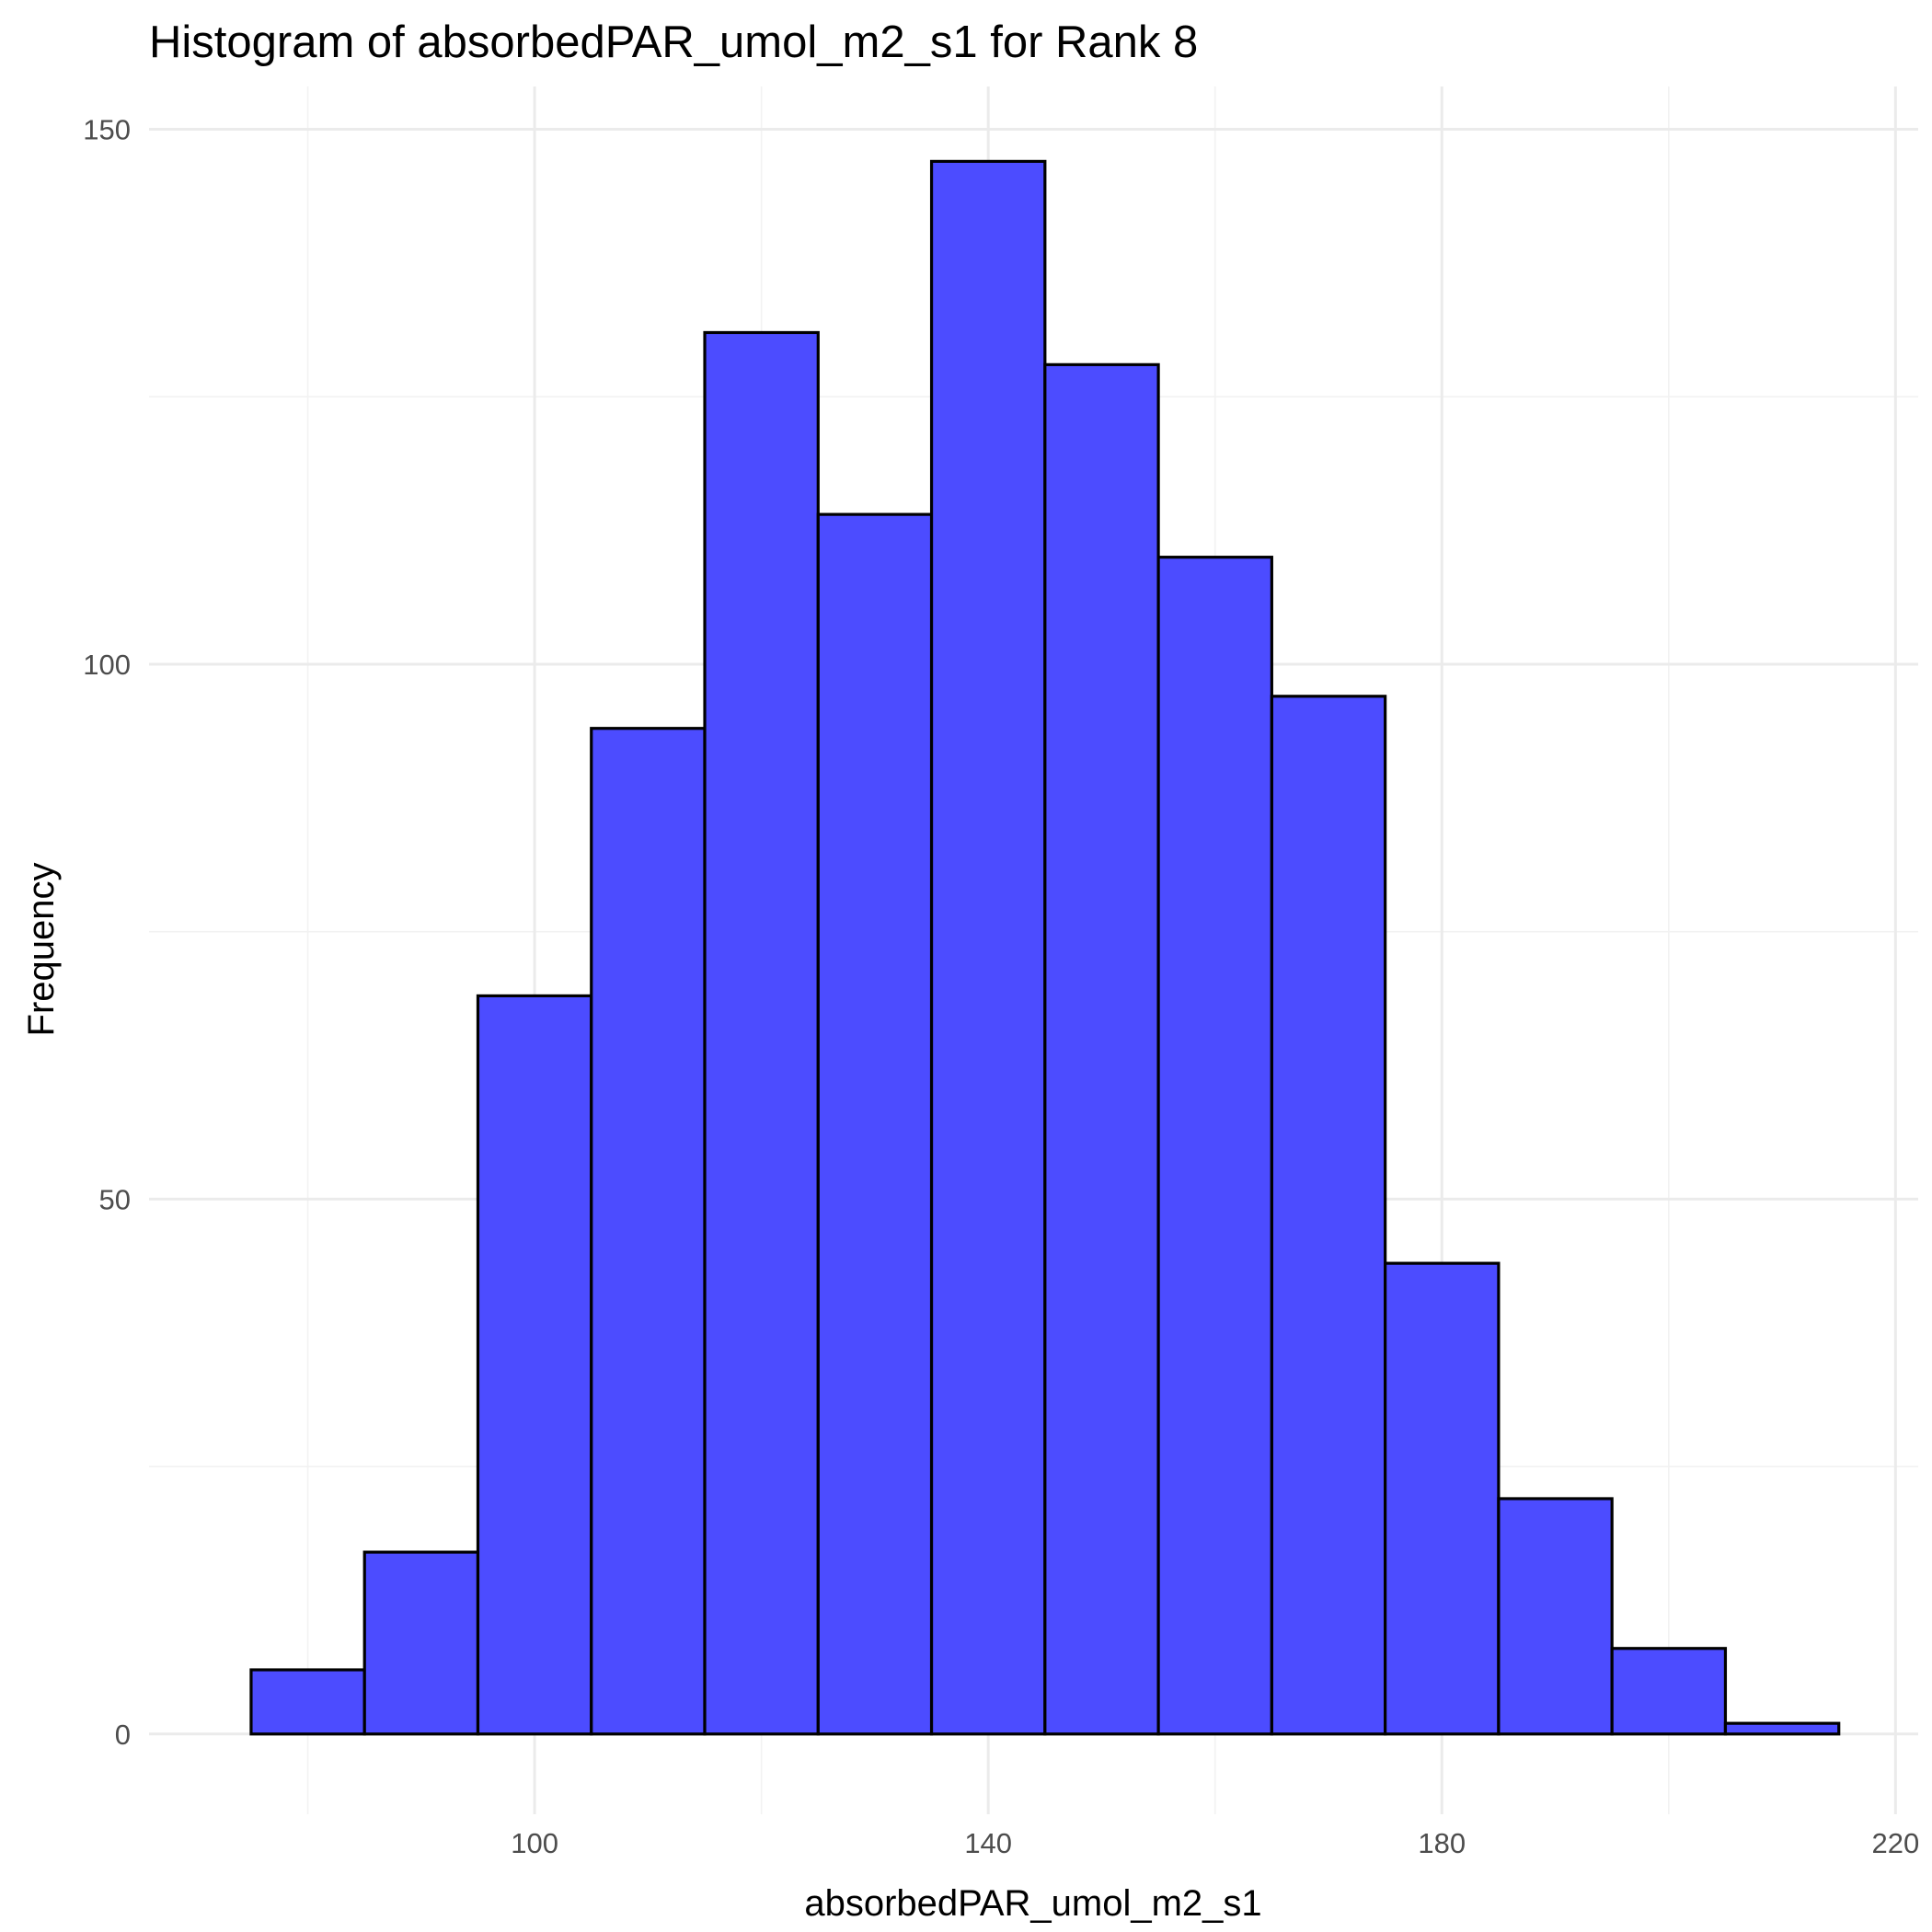 Image resolution: width=1932 pixels, height=1932 pixels. What do you see at coordinates (115, 1199) in the screenshot?
I see `y-tick-label: 50` at bounding box center [115, 1199].